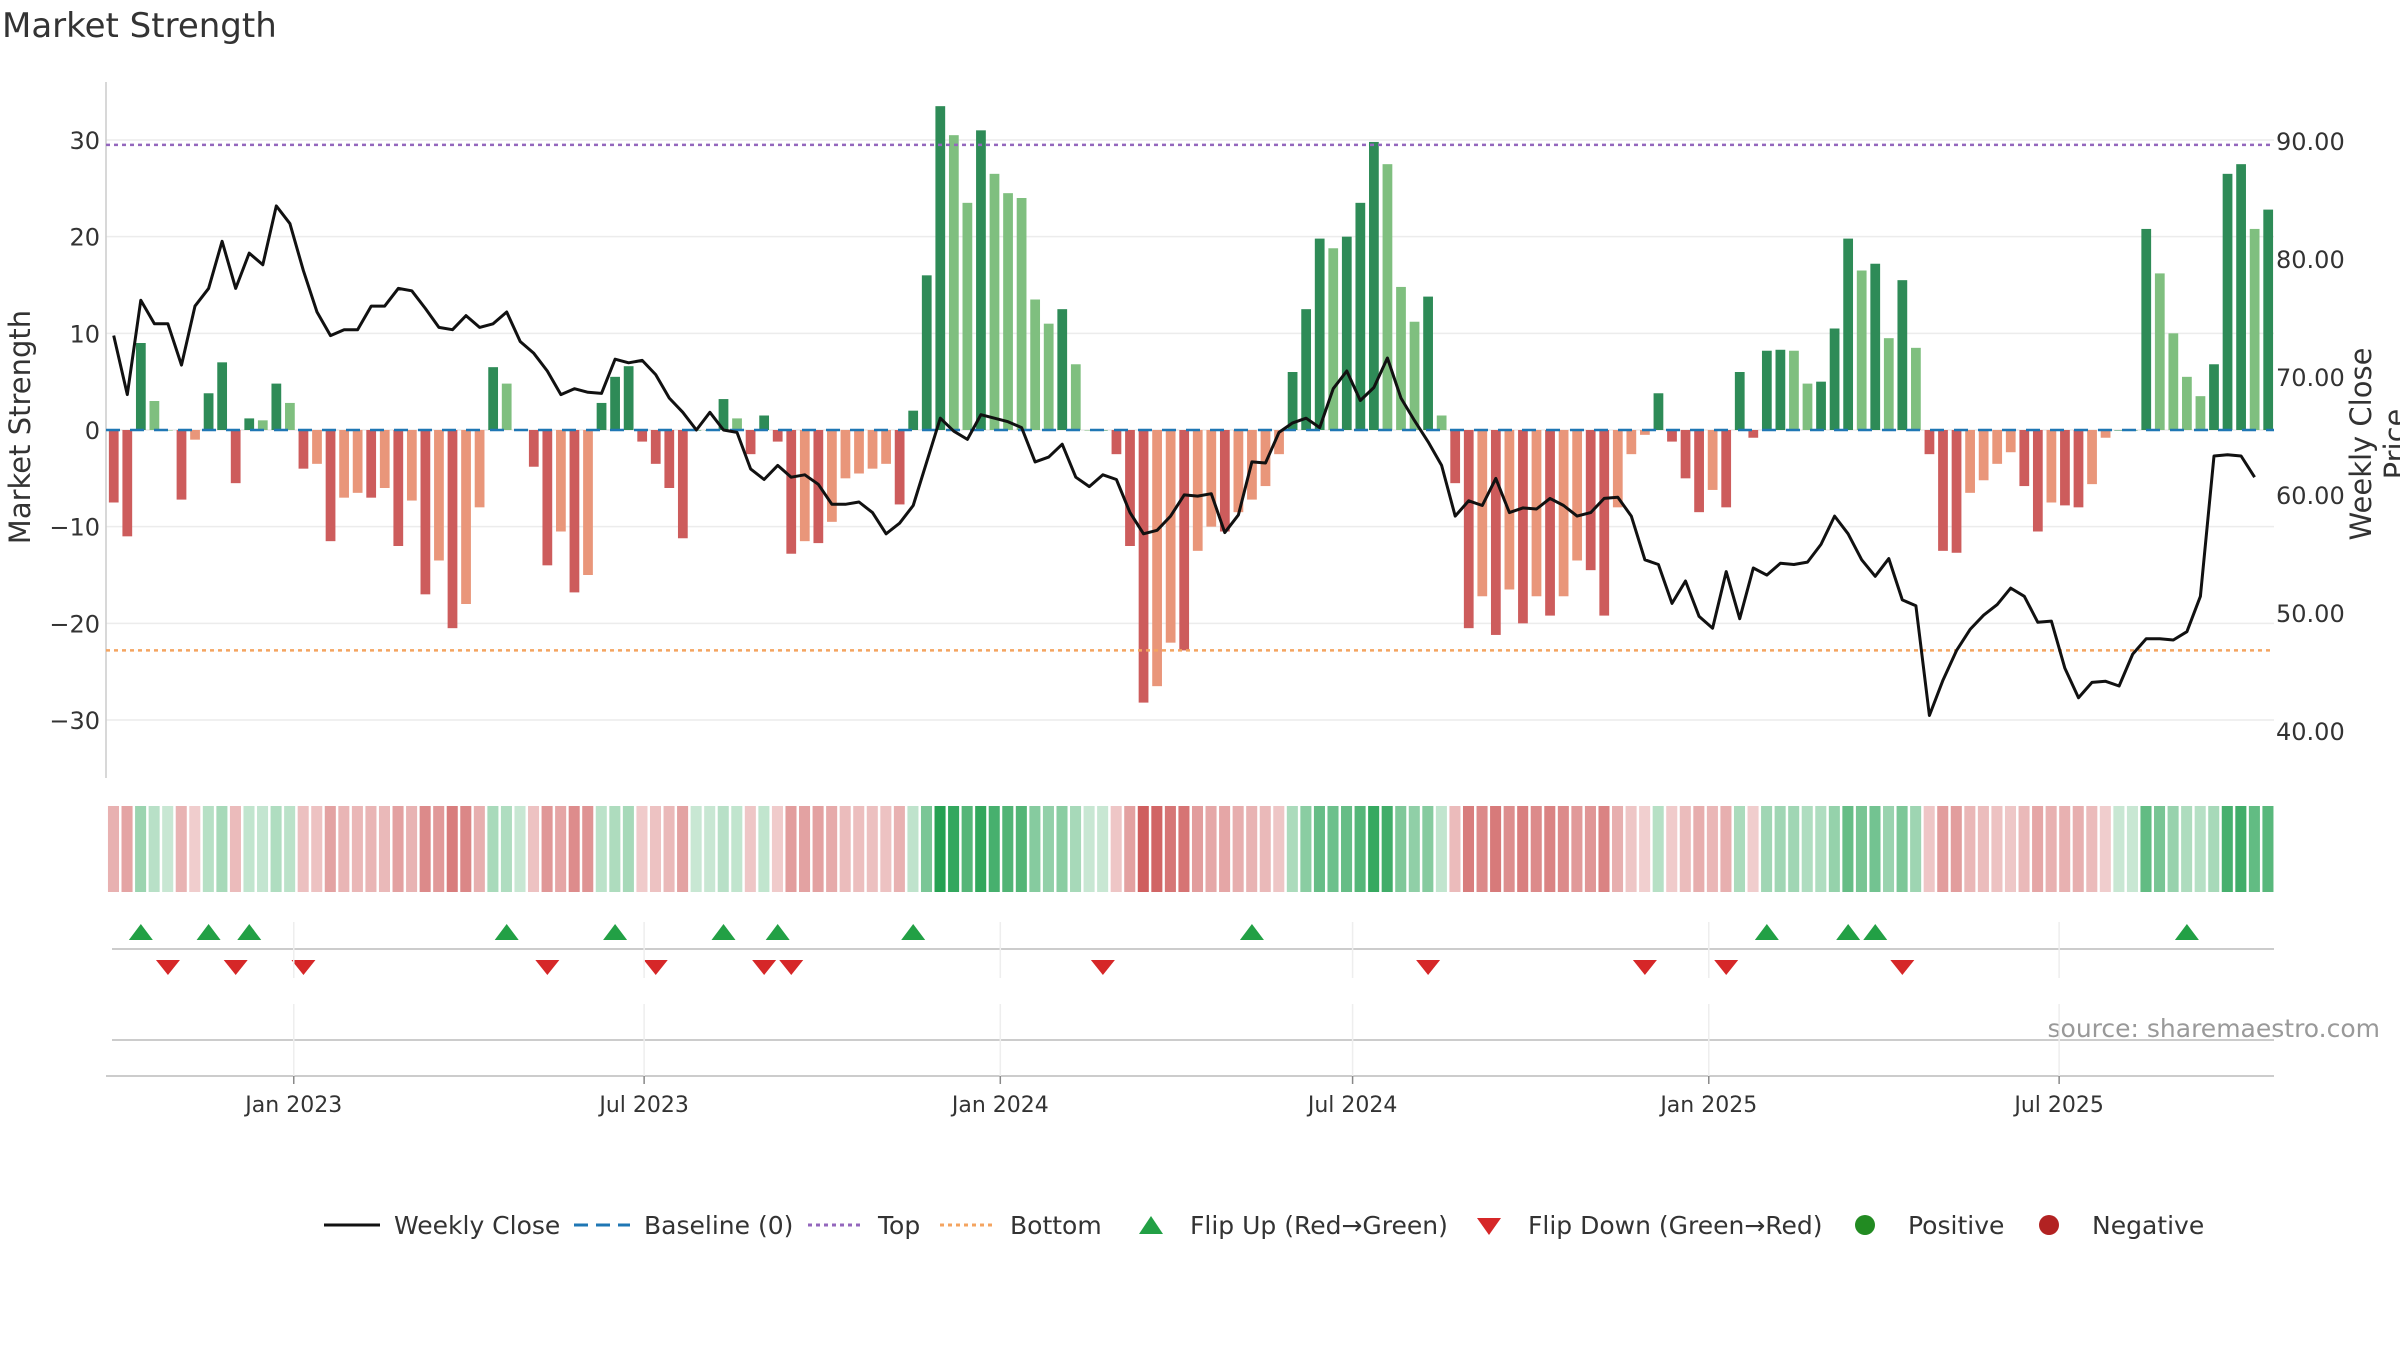 The width and height of the screenshot is (2400, 1350). I want to click on x-tick-label: Jan 2024, so click(999, 1105).